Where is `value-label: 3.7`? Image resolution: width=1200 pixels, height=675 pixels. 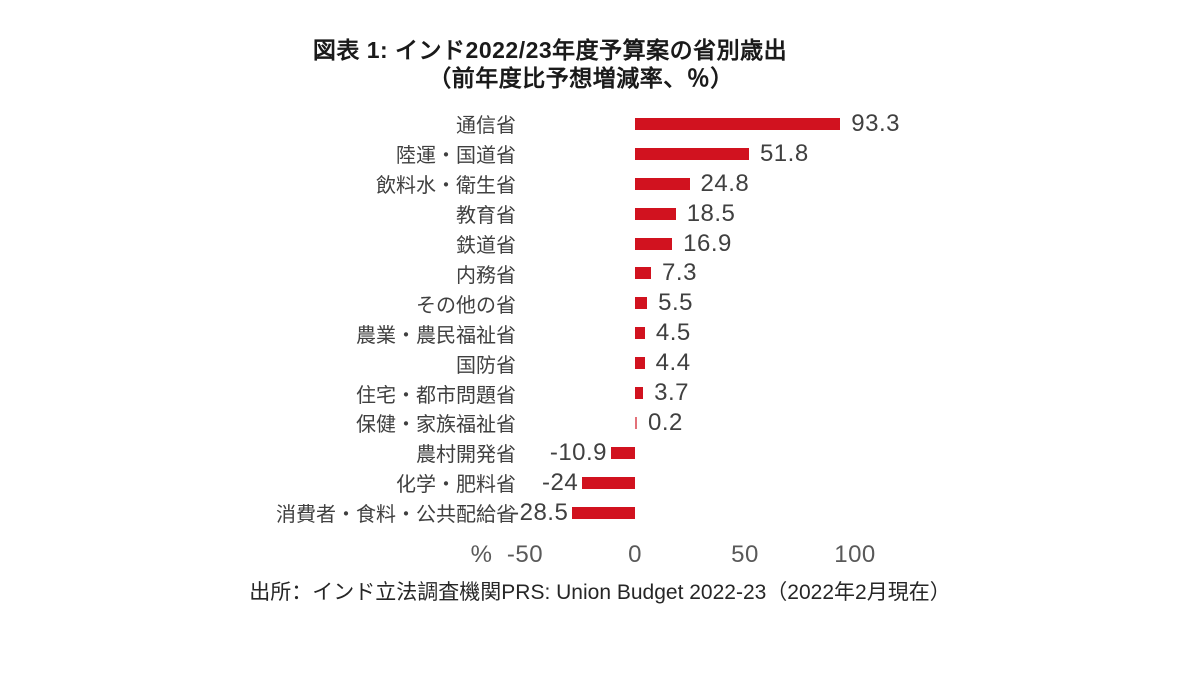 value-label: 3.7 is located at coordinates (671, 393).